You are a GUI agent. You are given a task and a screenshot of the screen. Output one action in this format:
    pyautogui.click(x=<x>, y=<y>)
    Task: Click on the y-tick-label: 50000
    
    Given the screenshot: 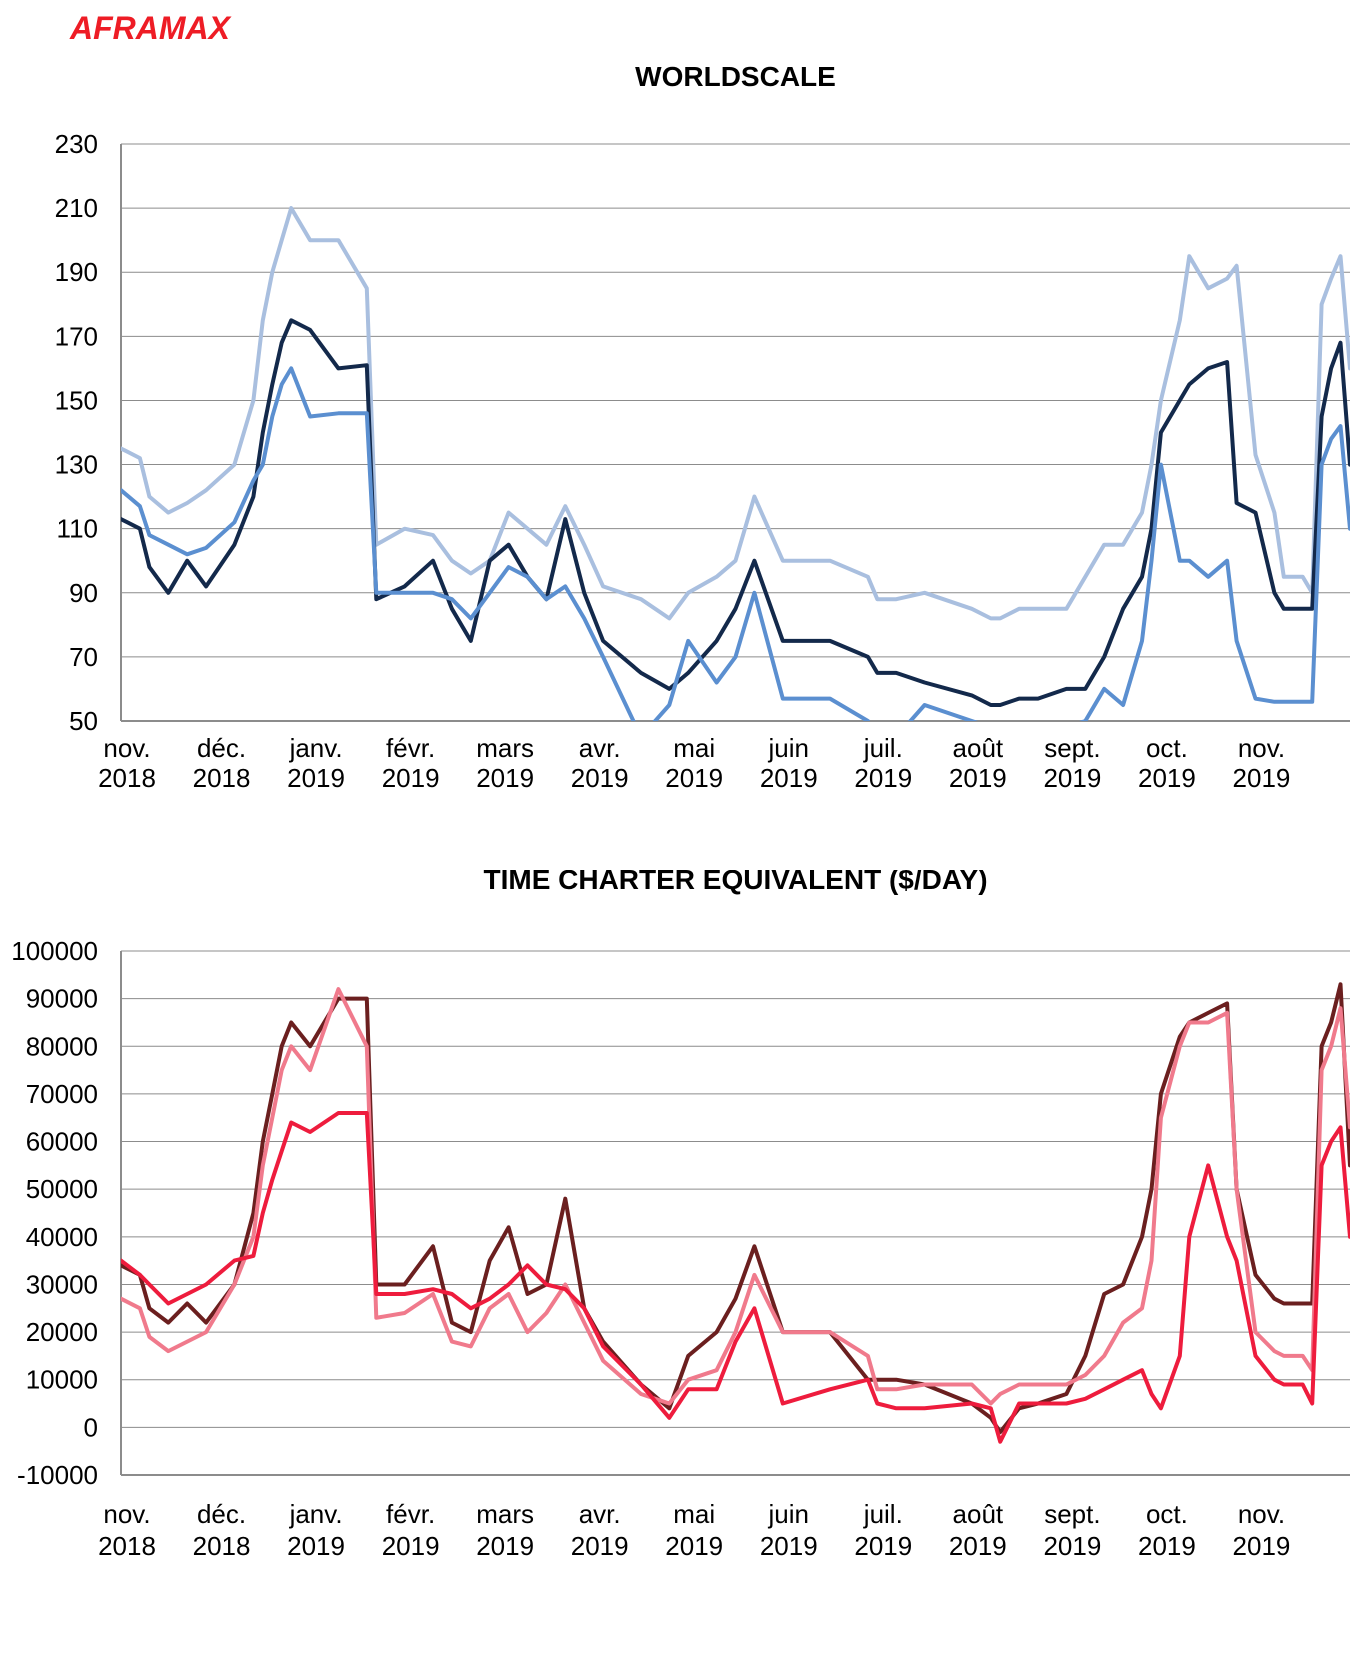 What is the action you would take?
    pyautogui.click(x=62, y=1189)
    